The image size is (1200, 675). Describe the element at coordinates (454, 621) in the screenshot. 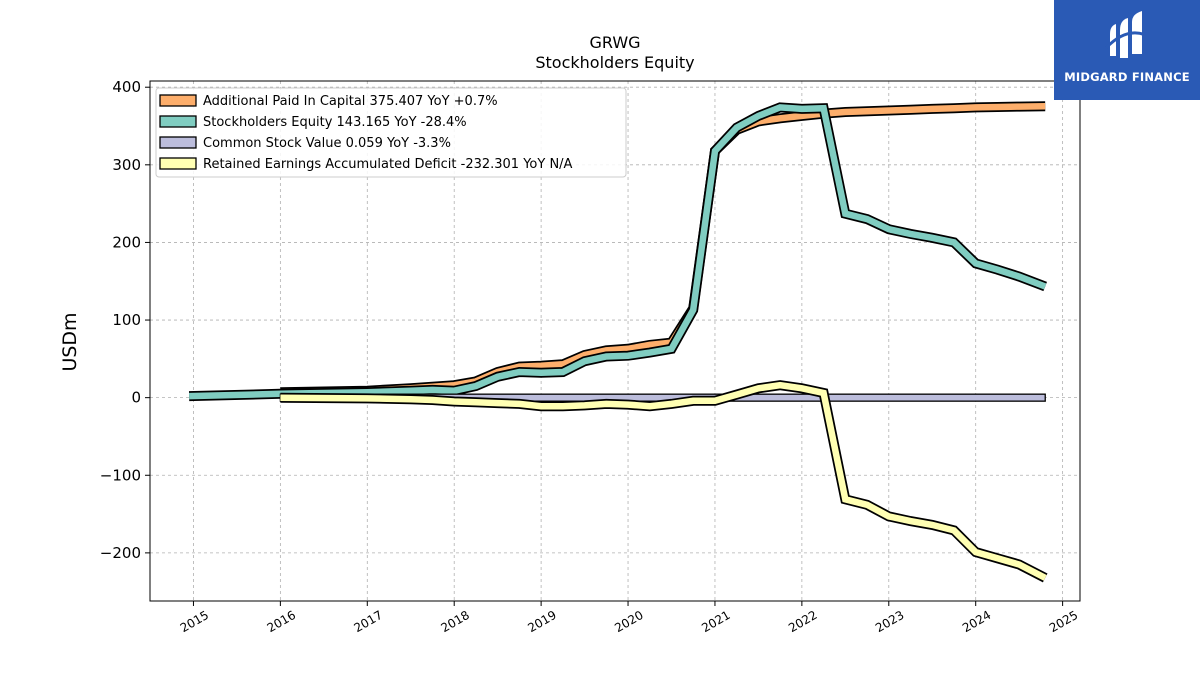

I see `x-tick-label: 2018` at that location.